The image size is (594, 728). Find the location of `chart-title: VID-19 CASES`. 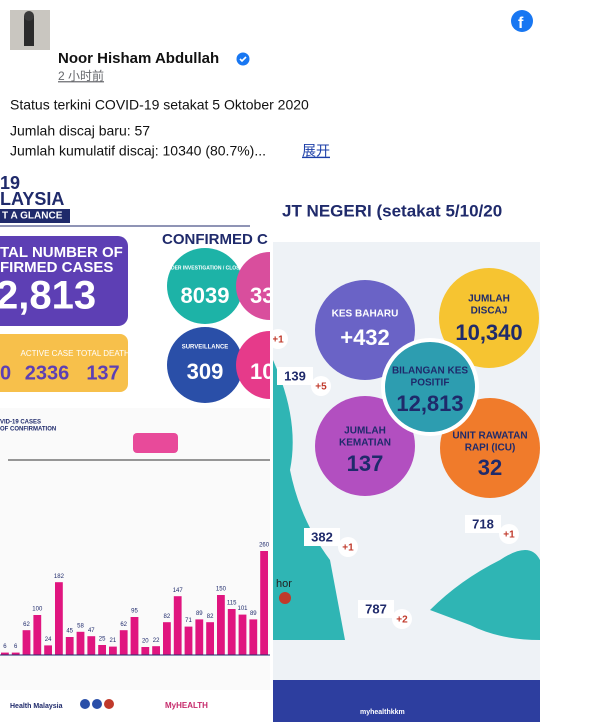

chart-title: VID-19 CASES is located at coordinates (20, 423).